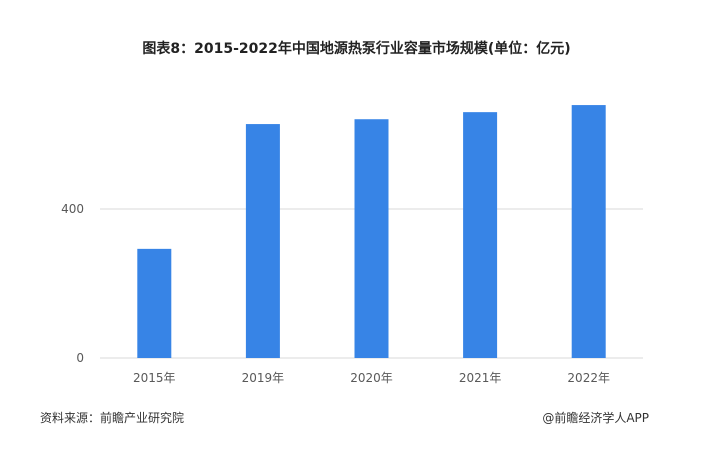  What do you see at coordinates (154, 378) in the screenshot?
I see `x-tick-label: 2015年` at bounding box center [154, 378].